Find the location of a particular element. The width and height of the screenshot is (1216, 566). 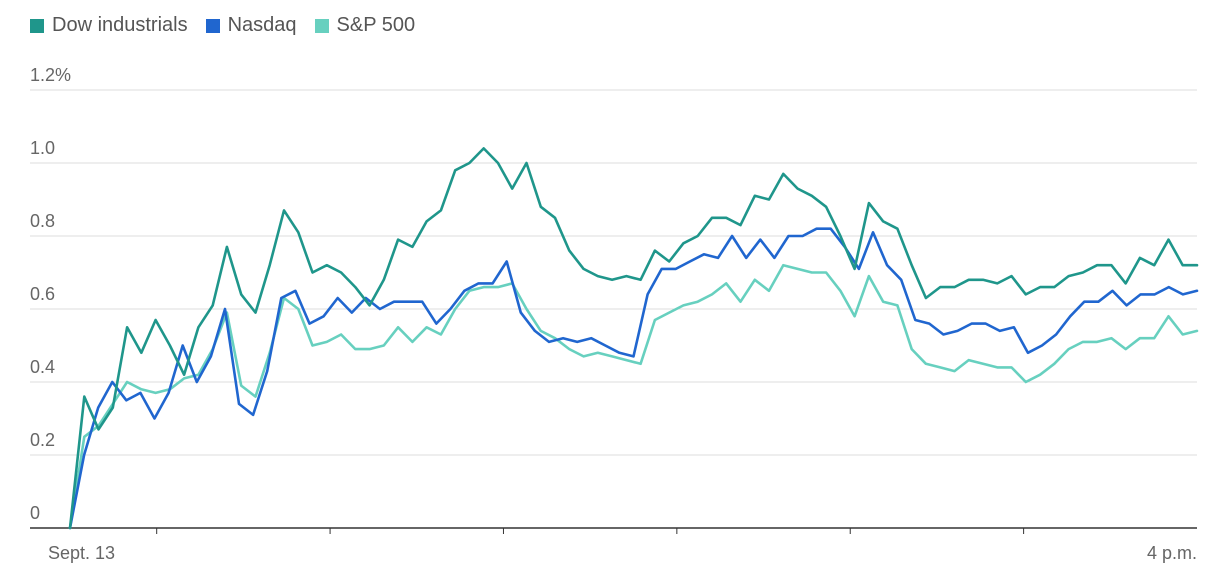

legend-item-nasdaq: Nasdaq is located at coordinates (251, 25).